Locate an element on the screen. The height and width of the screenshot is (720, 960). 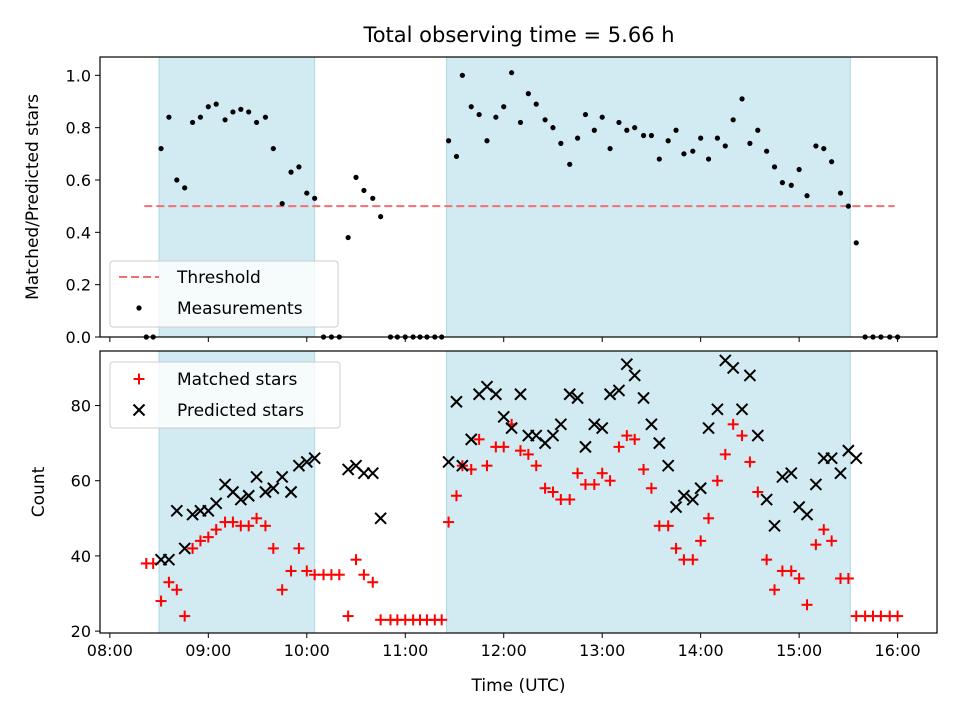
x-tick-label: 16:00 is located at coordinates (898, 650).